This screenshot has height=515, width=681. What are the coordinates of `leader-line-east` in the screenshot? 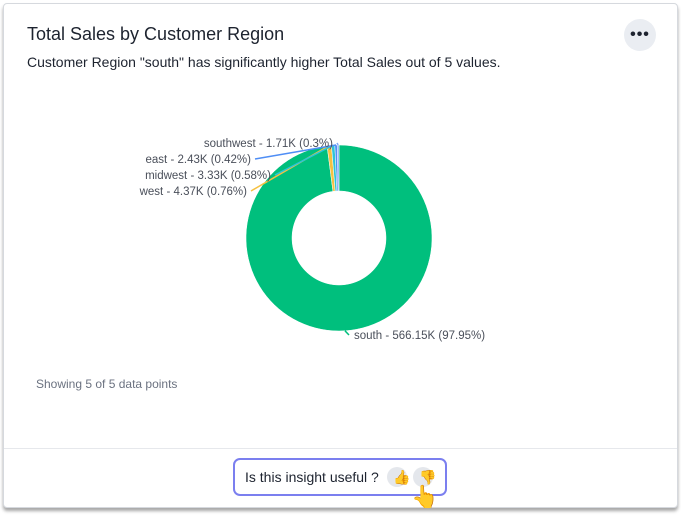 It's located at (295, 152).